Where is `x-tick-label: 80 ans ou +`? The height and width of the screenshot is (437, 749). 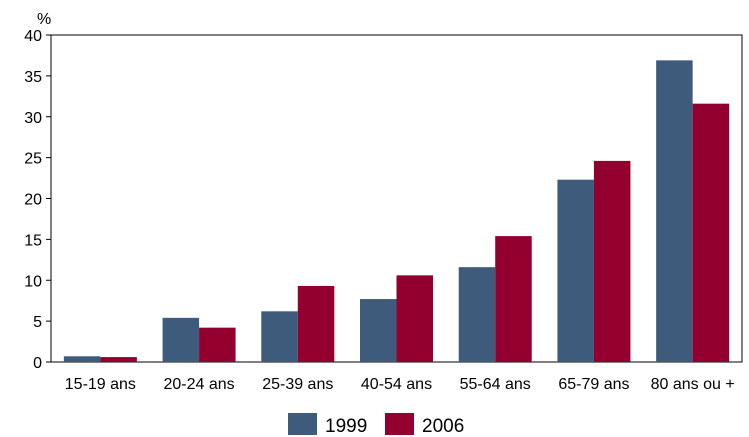 x-tick-label: 80 ans ou + is located at coordinates (693, 384).